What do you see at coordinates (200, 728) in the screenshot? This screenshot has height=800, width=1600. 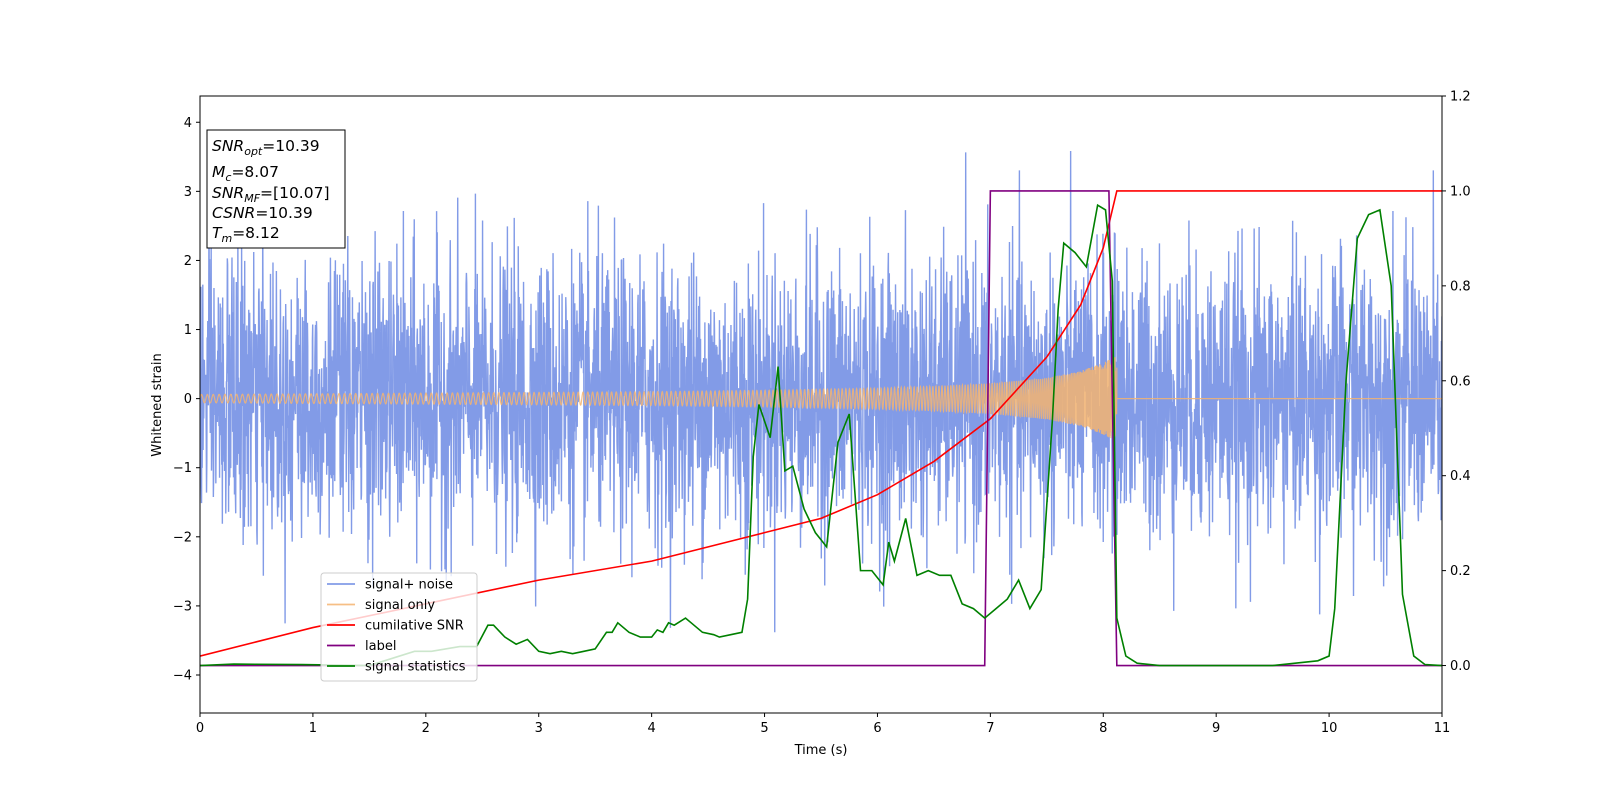 I see `x-tick-label: 0` at bounding box center [200, 728].